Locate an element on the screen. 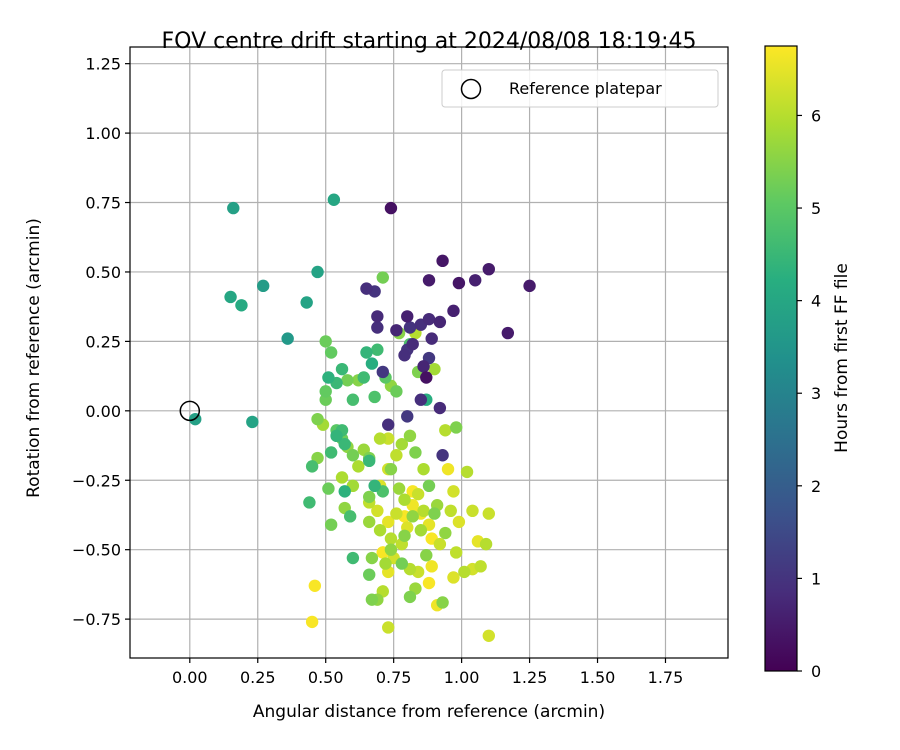 The height and width of the screenshot is (750, 900). y-tick-label: 1.25 is located at coordinates (103, 64).